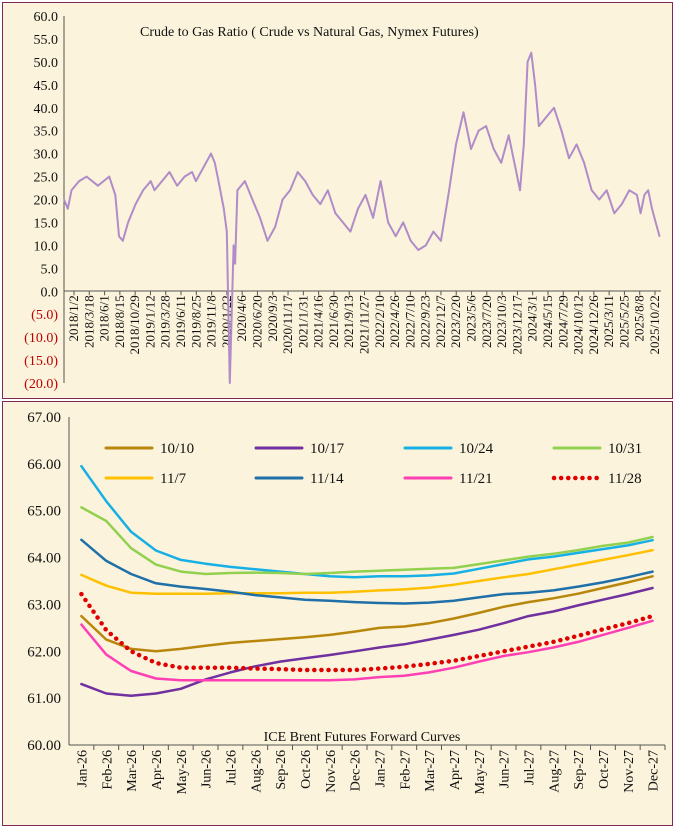 The width and height of the screenshot is (675, 828). Describe the element at coordinates (165, 321) in the screenshot. I see `x-tick-label: 2019/3/28` at that location.